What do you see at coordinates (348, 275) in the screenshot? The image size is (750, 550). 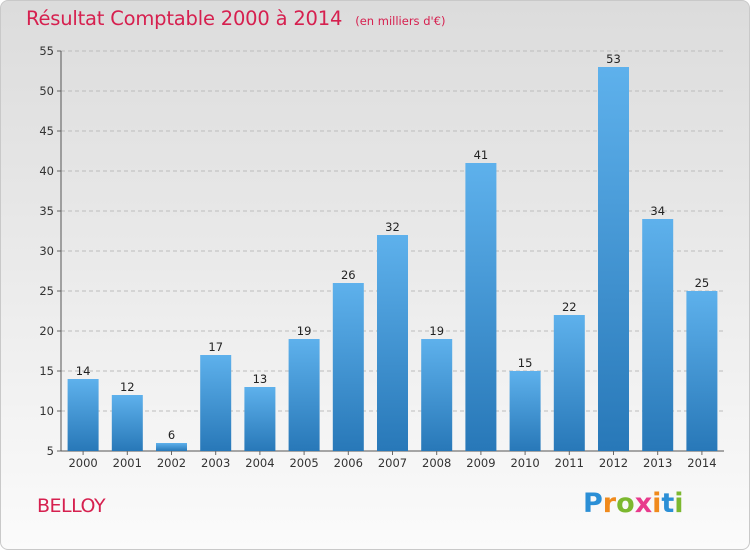 I see `bar-value-label: 26` at bounding box center [348, 275].